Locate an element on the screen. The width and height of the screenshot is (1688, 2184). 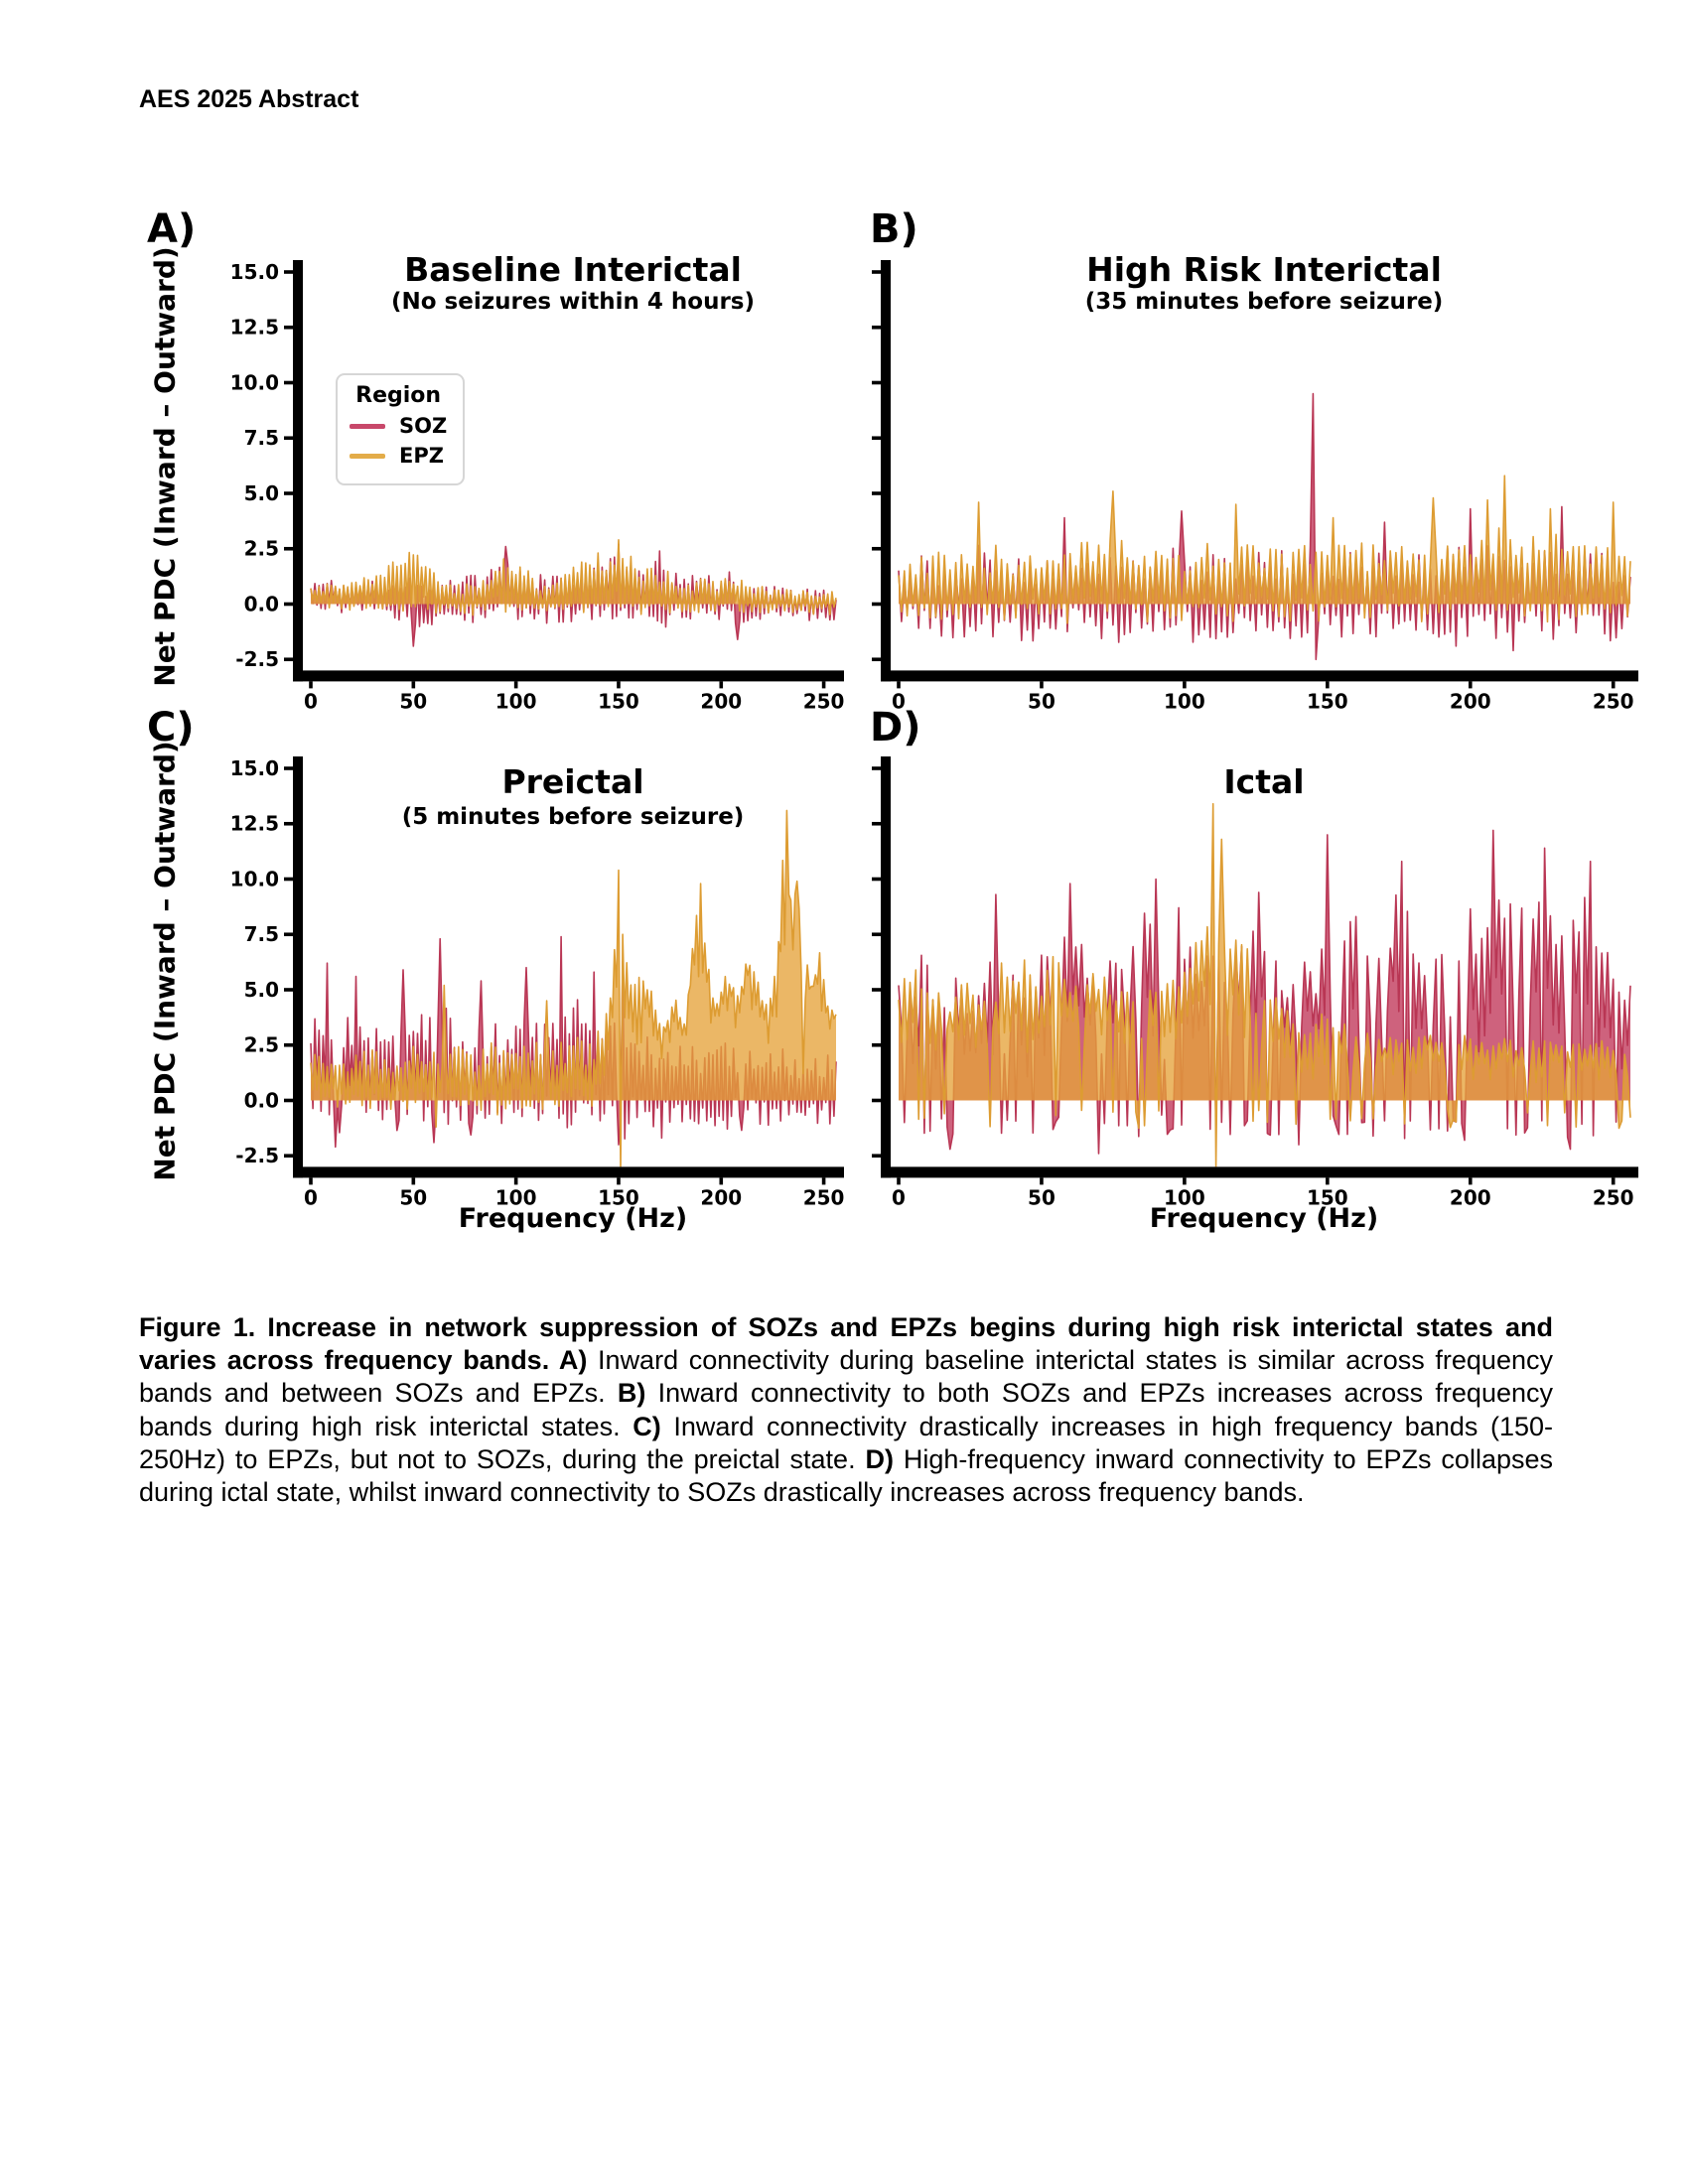
panel-d-title: Ictal is located at coordinates (1264, 781).